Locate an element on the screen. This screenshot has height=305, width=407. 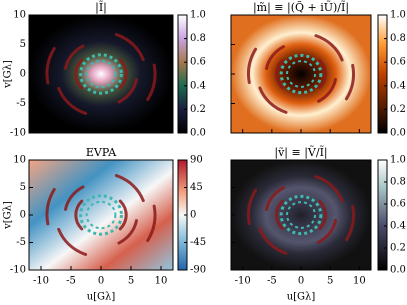
colorbar-tick-label: 0 is located at coordinates (193, 215).